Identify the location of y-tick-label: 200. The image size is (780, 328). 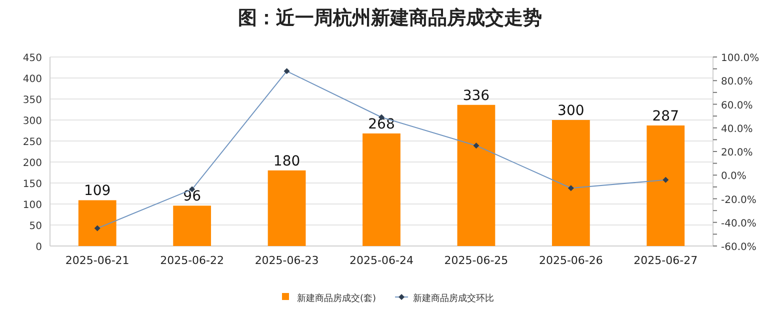
(32, 163).